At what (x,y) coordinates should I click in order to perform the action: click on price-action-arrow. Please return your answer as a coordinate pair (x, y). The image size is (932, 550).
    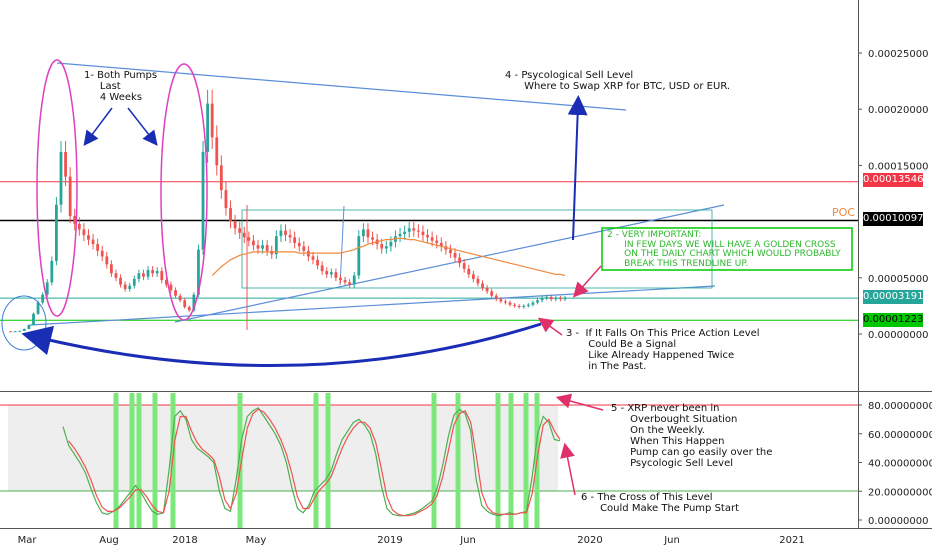
    Looking at the image, I should click on (281, 345).